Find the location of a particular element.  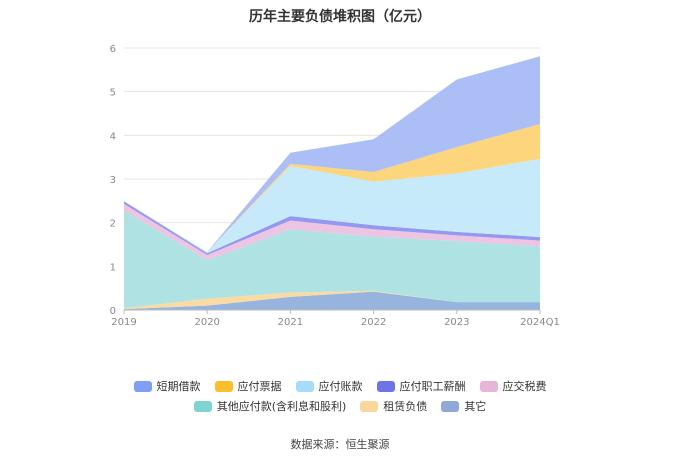

chart-title: 历年主要负债堆积图（亿元） is located at coordinates (340, 17).